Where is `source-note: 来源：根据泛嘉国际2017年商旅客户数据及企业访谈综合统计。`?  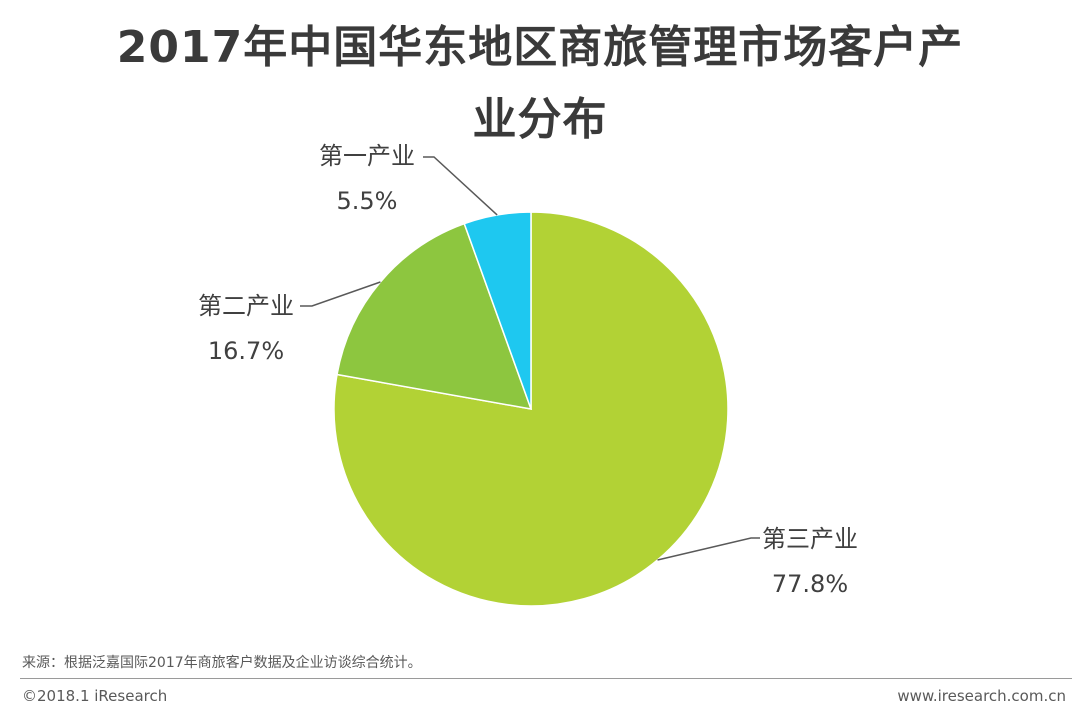 source-note: 来源：根据泛嘉国际2017年商旅客户数据及企业访谈综合统计。 is located at coordinates (222, 663).